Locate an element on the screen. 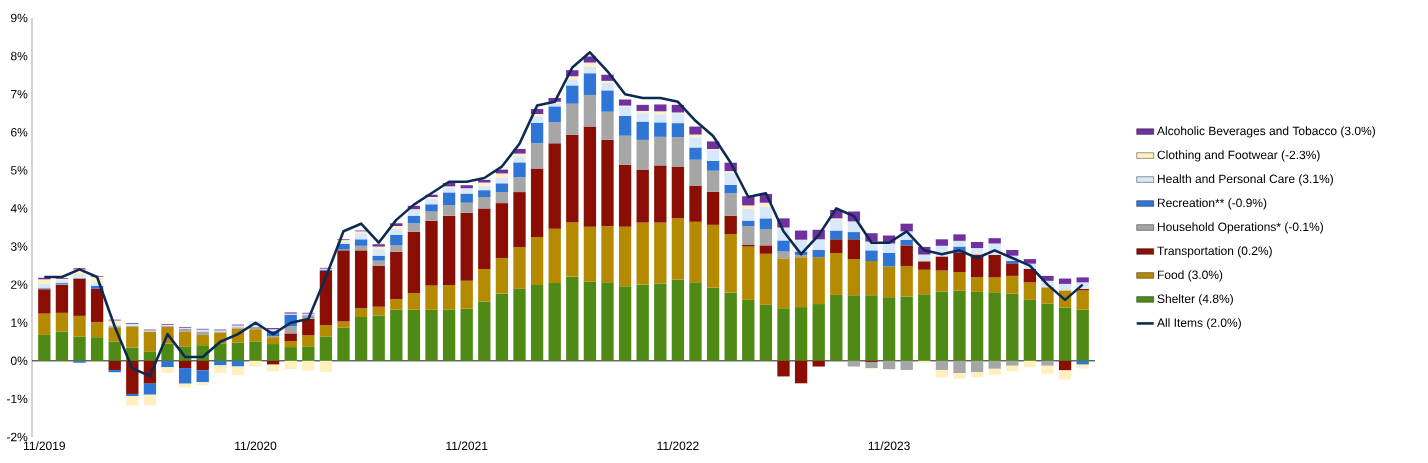 The height and width of the screenshot is (463, 1428). legend-label: Alcoholic Beverages and Tobacco (3.0%) is located at coordinates (1266, 132).